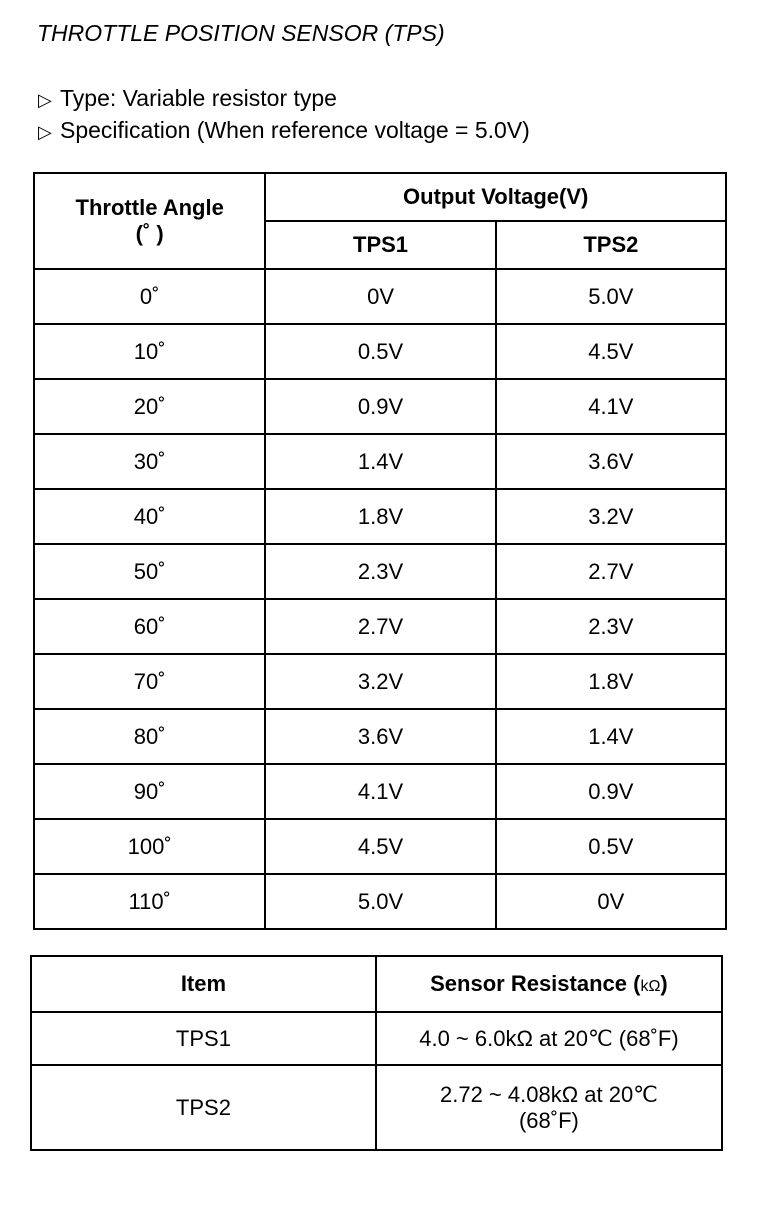 The image size is (768, 1206). Describe the element at coordinates (149, 736) in the screenshot. I see `angle-cell: 80˚` at that location.